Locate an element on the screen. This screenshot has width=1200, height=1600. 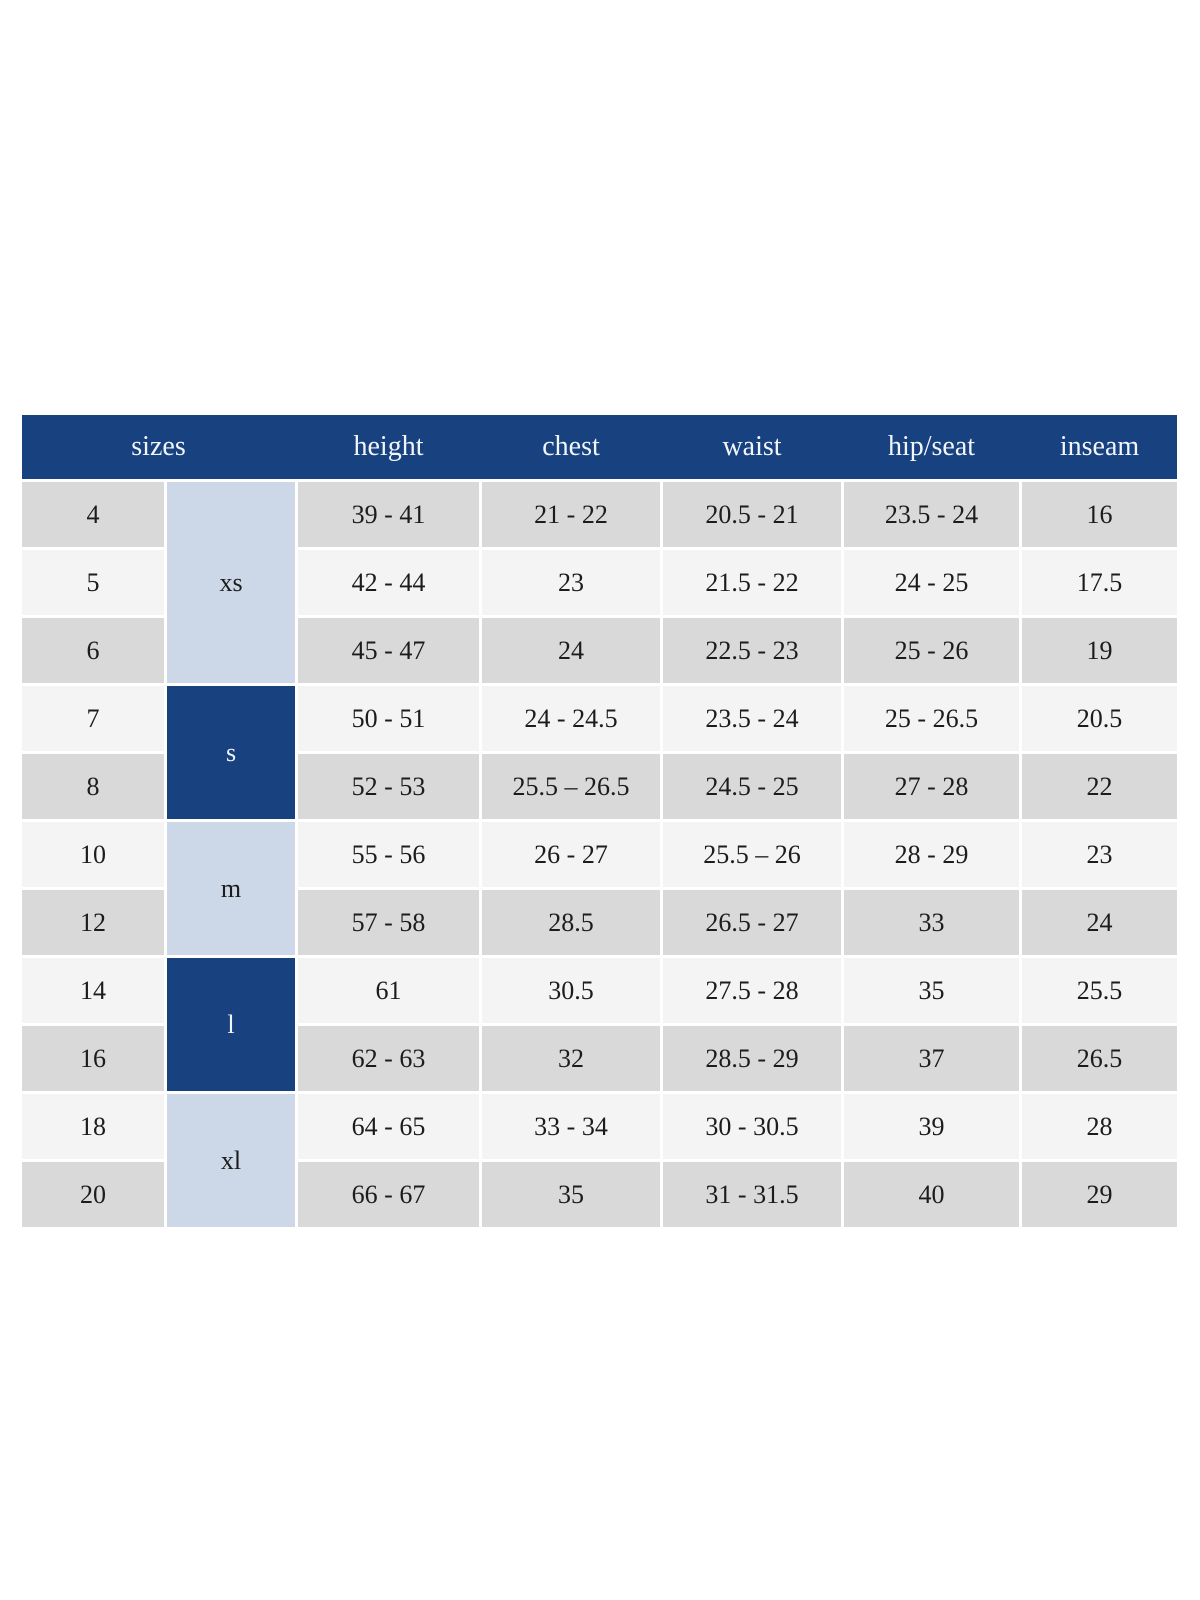
height-cell: 57 - 58 is located at coordinates (388, 922).